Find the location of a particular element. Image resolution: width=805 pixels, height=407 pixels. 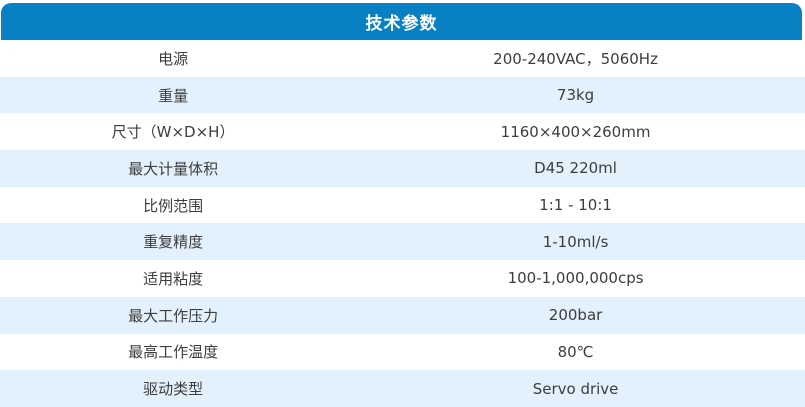

row-label: 适用粘度 is located at coordinates (173, 278).